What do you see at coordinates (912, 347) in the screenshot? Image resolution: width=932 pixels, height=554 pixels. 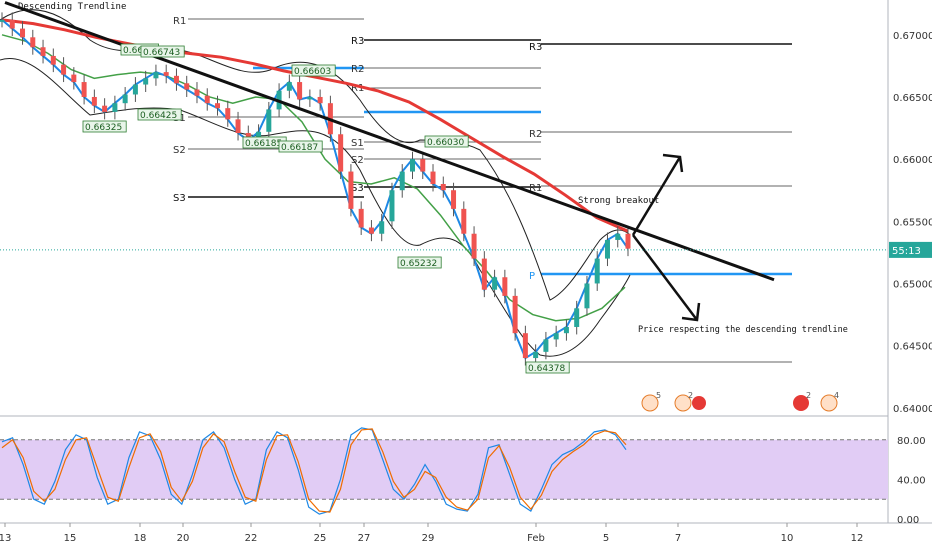 I see `price-tick-label: 0.64500` at bounding box center [912, 347].